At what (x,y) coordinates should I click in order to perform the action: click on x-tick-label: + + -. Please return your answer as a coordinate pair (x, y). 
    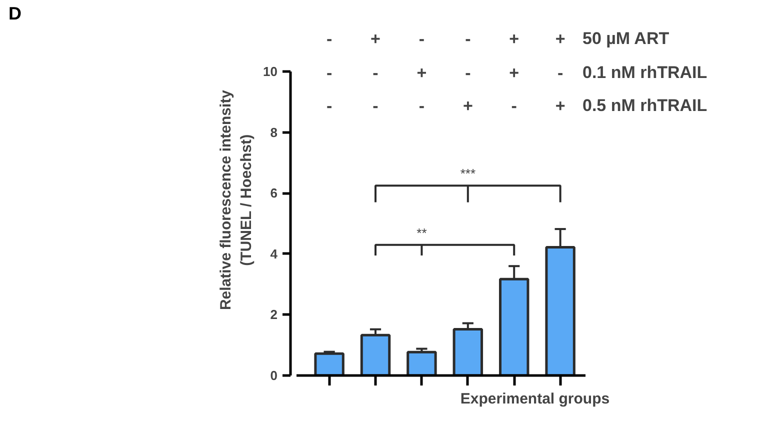
    Looking at the image, I should click on (514, 73).